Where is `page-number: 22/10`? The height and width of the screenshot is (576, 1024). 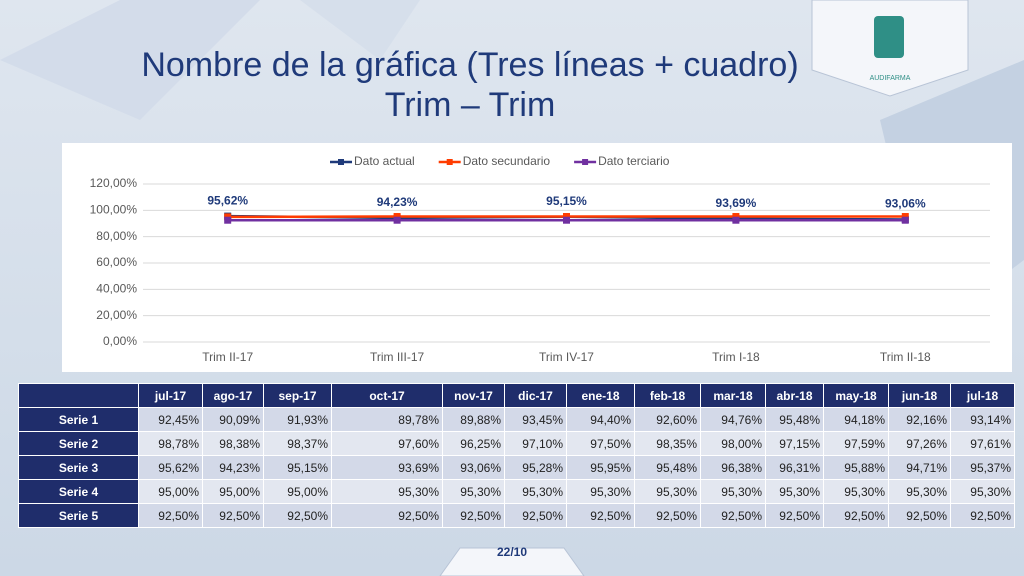
page-number: 22/10 is located at coordinates (512, 552).